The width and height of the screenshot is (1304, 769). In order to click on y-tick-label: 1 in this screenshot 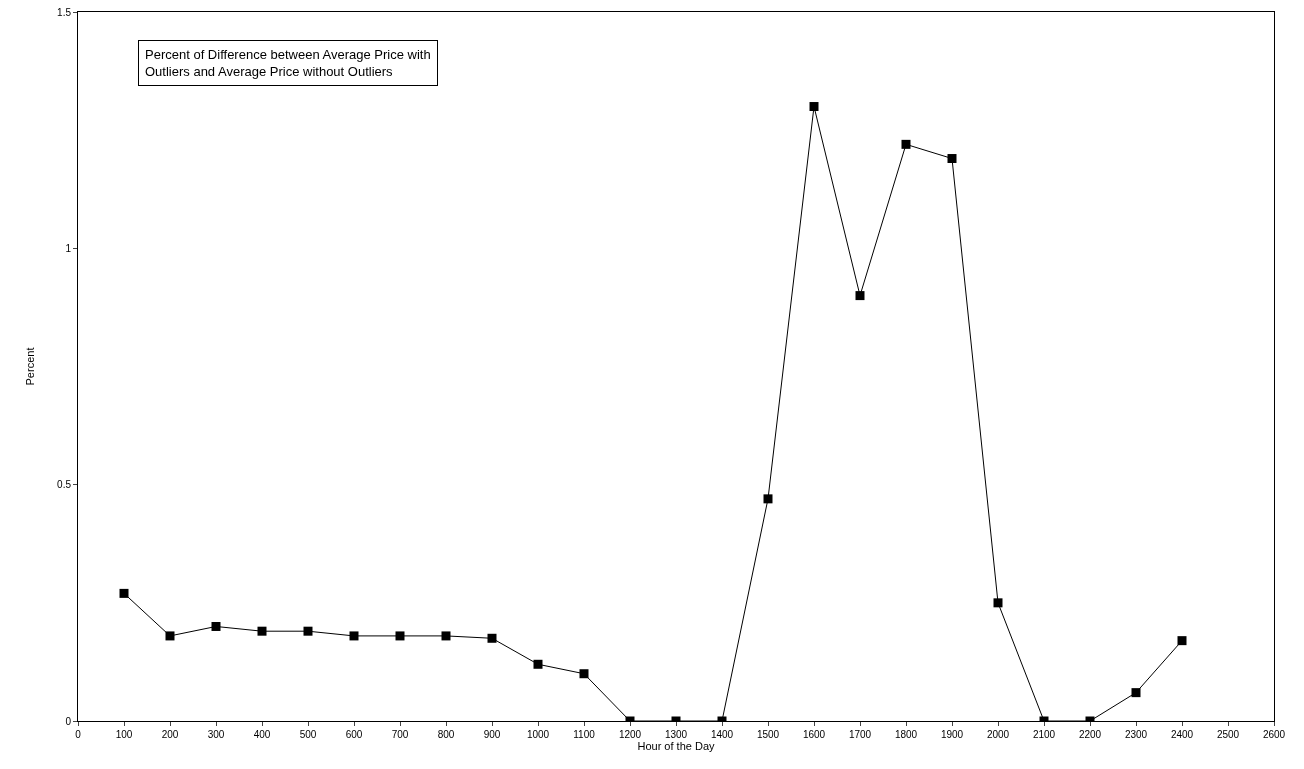, I will do `click(68, 248)`.